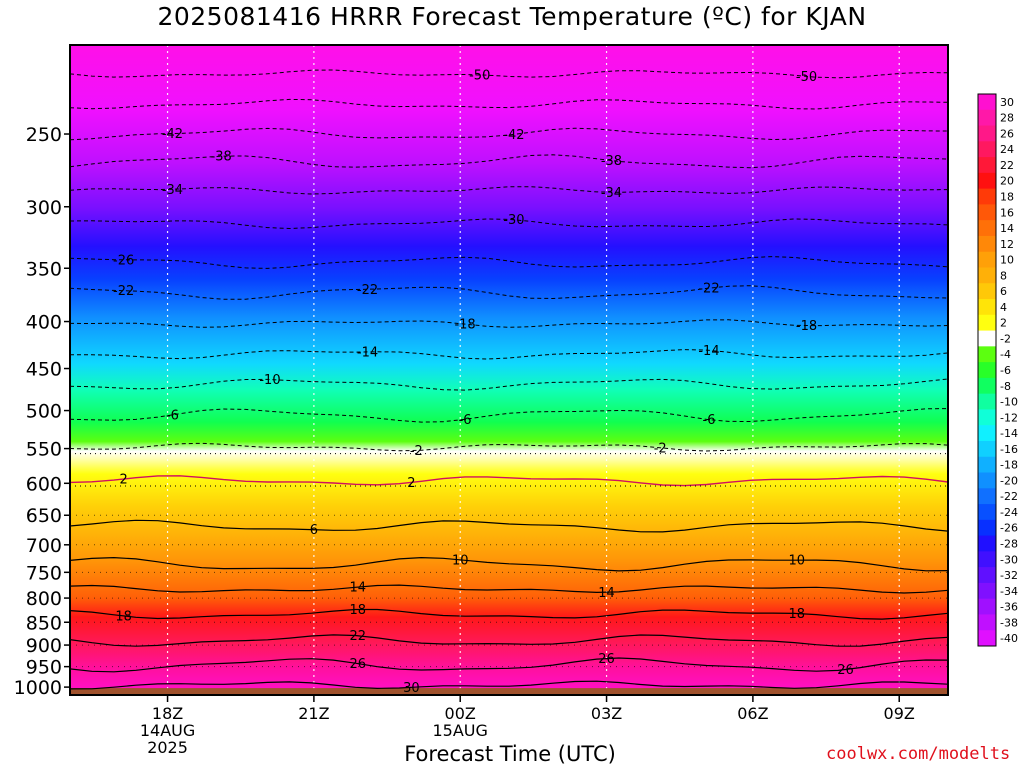 The width and height of the screenshot is (1024, 768). I want to click on colorbar-label: -32, so click(1009, 575).